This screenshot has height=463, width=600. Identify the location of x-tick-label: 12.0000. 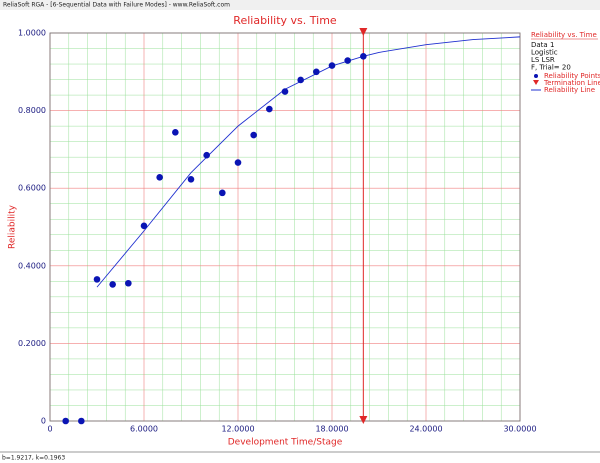
(237, 429).